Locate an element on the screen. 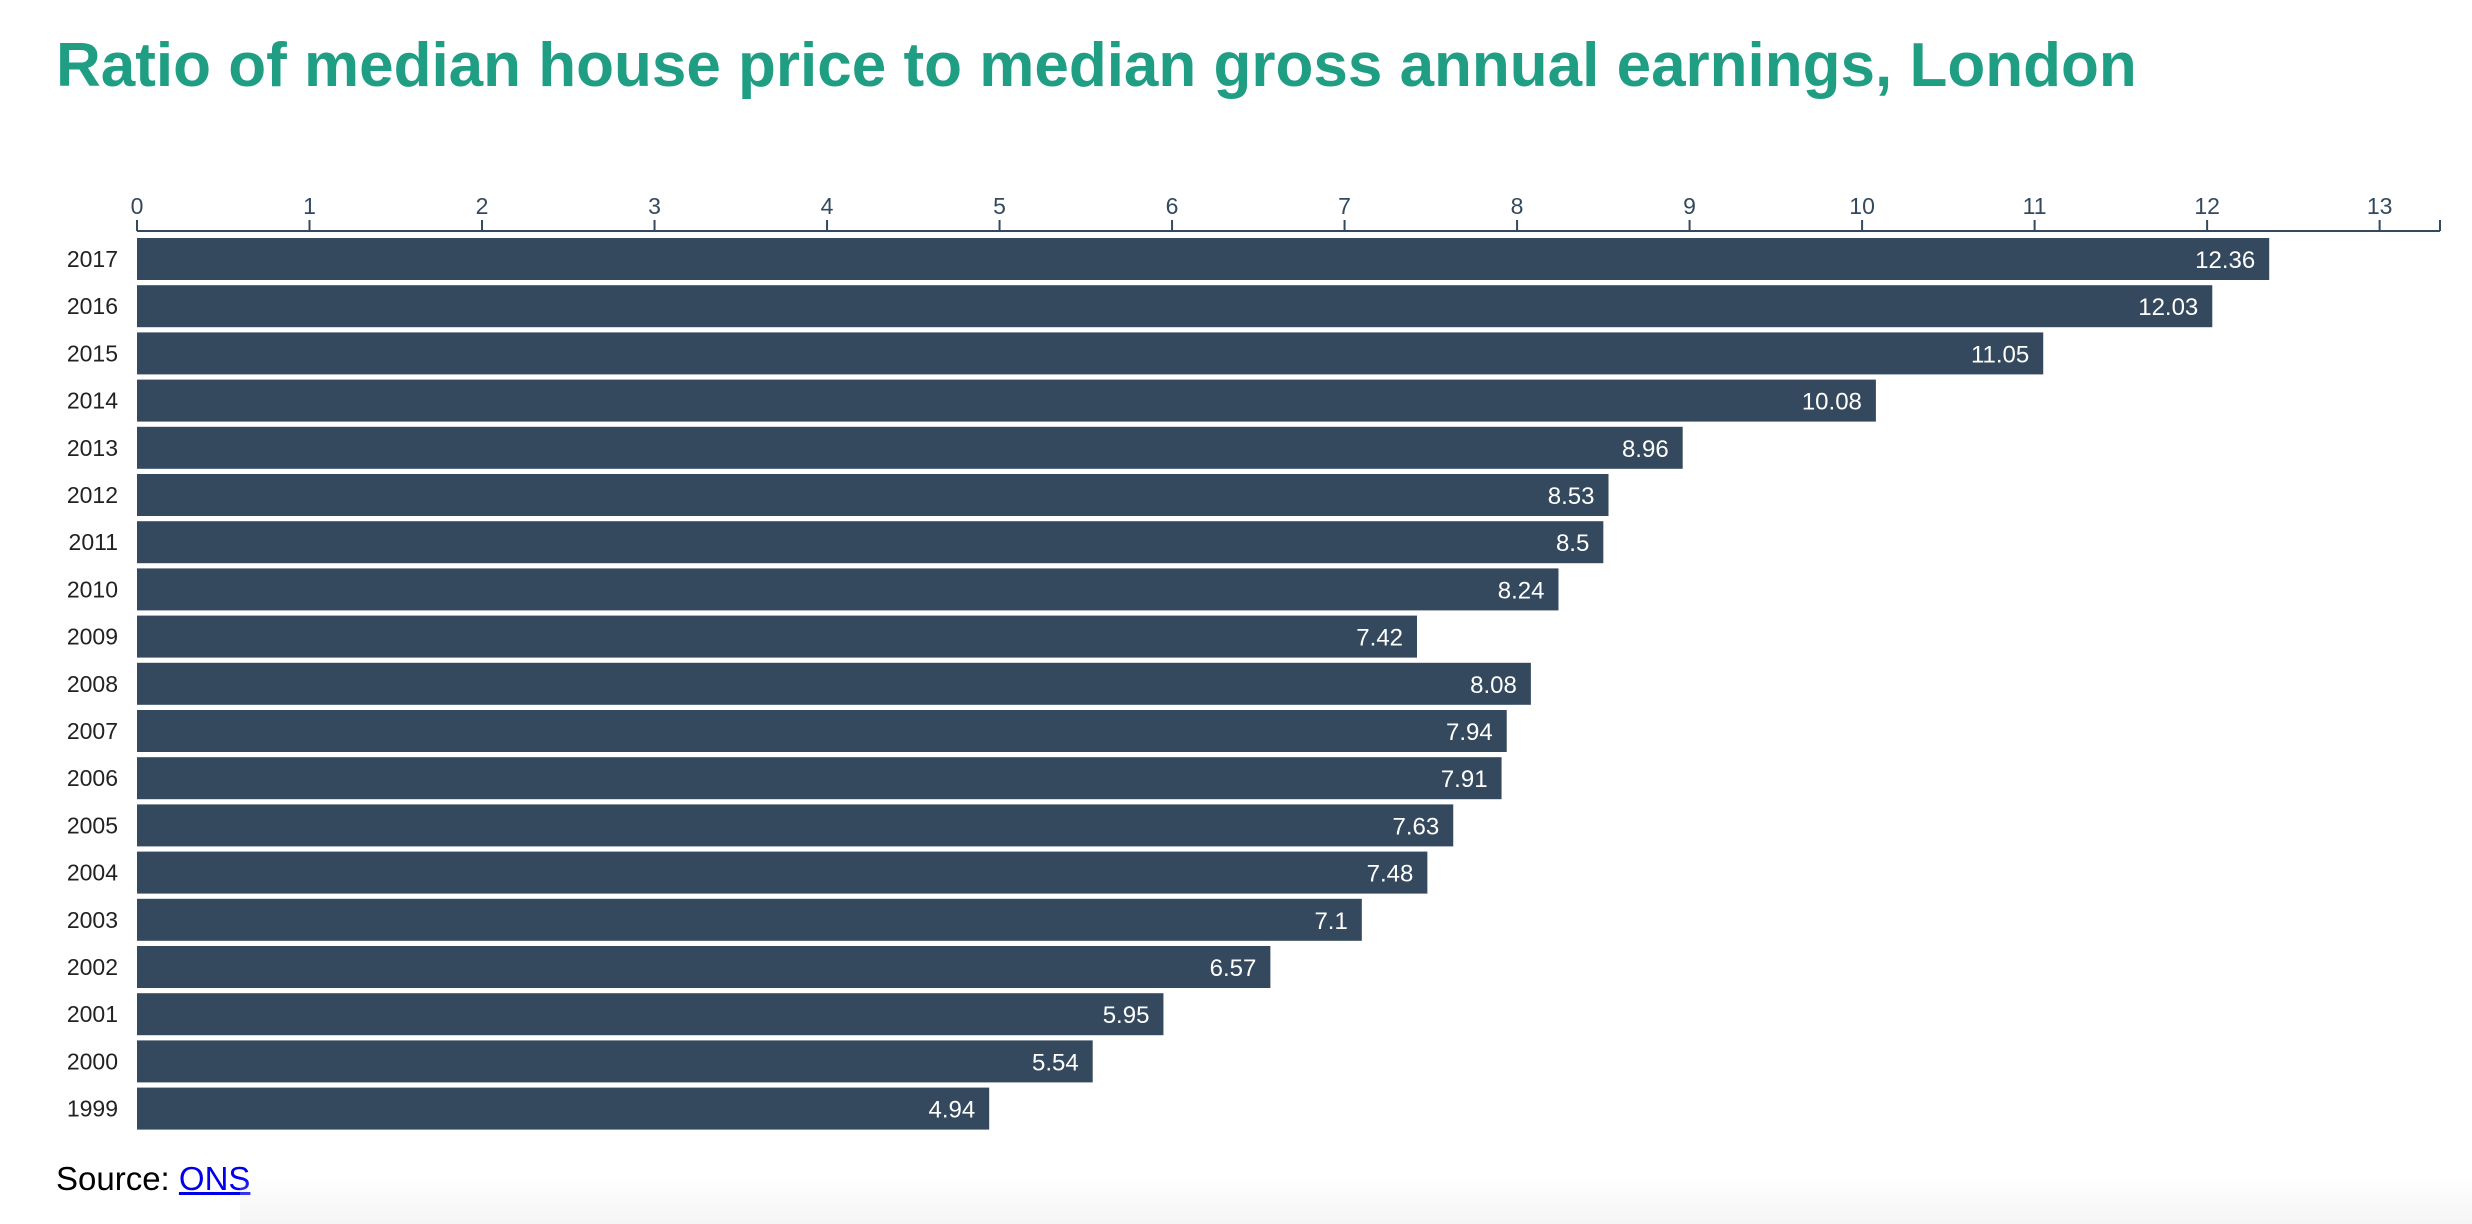 The image size is (2472, 1224). bar-value-label: 11.05 is located at coordinates (2000, 354).